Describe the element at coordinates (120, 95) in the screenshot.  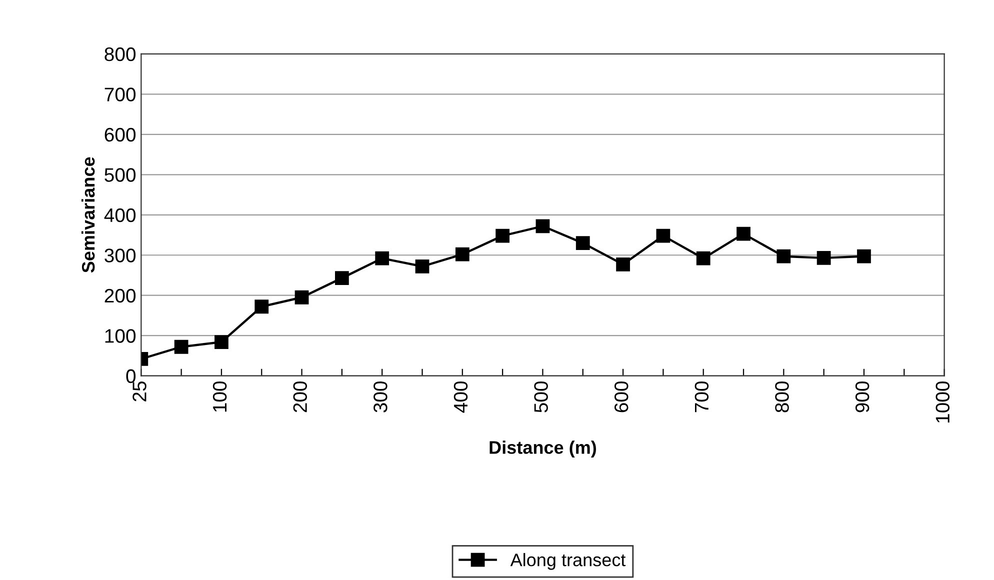
I see `y-tick-label: 700` at that location.